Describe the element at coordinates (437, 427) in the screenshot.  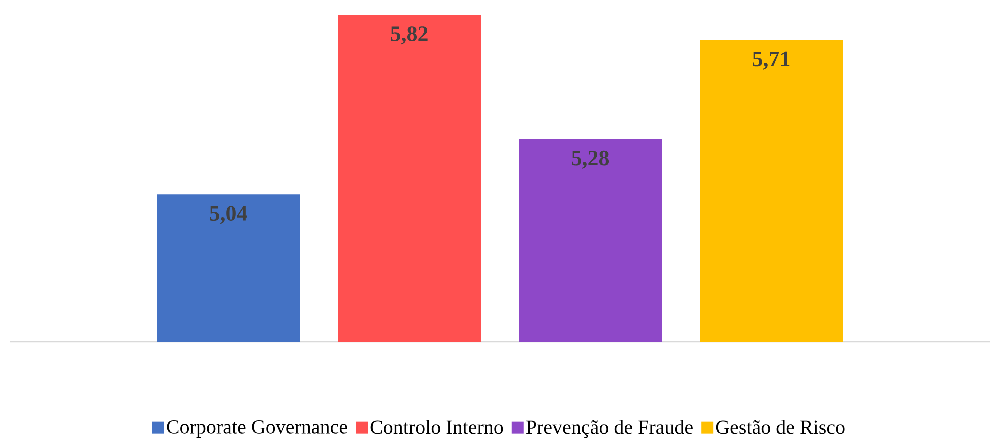
I see `legend-label: Controlo Interno` at that location.